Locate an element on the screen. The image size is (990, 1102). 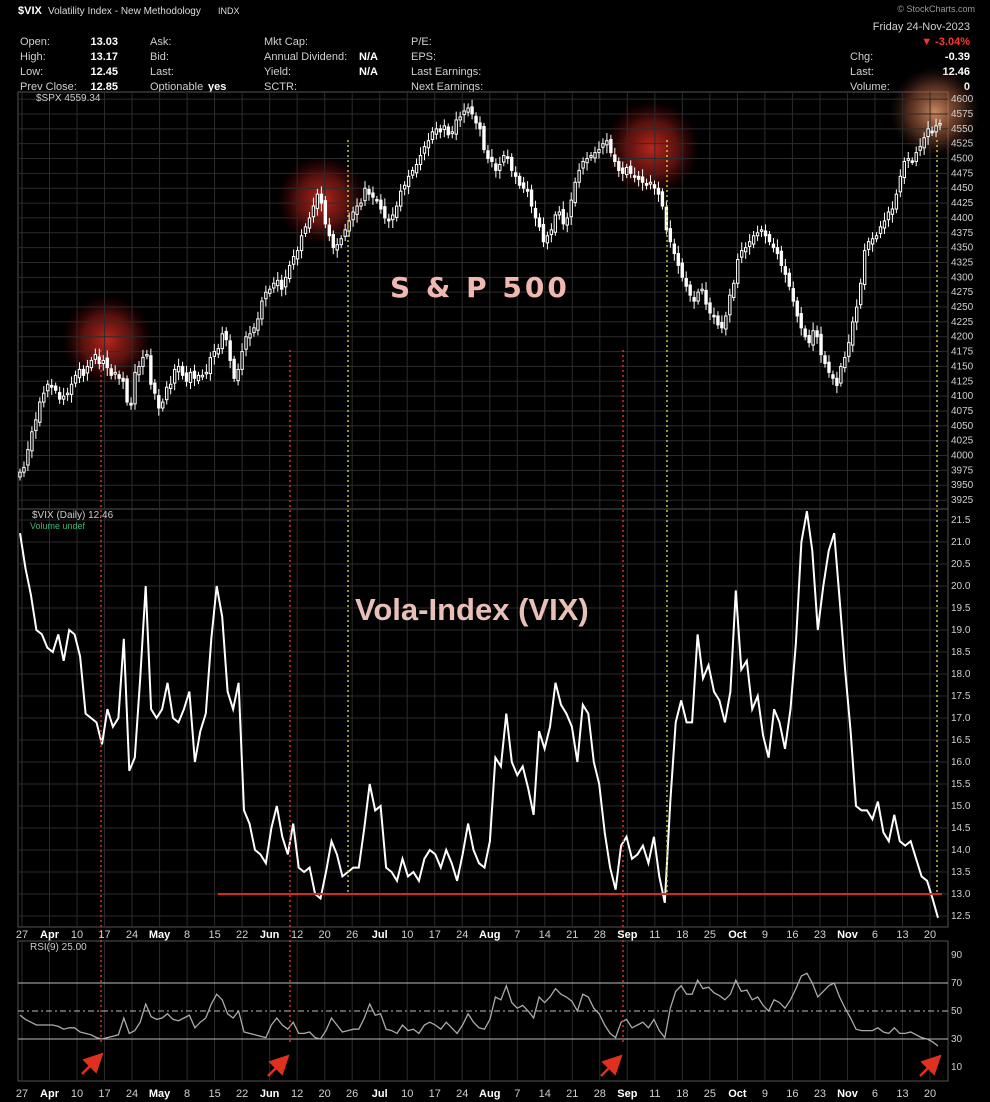
vix-y-tick: 17.0 is located at coordinates (961, 718).